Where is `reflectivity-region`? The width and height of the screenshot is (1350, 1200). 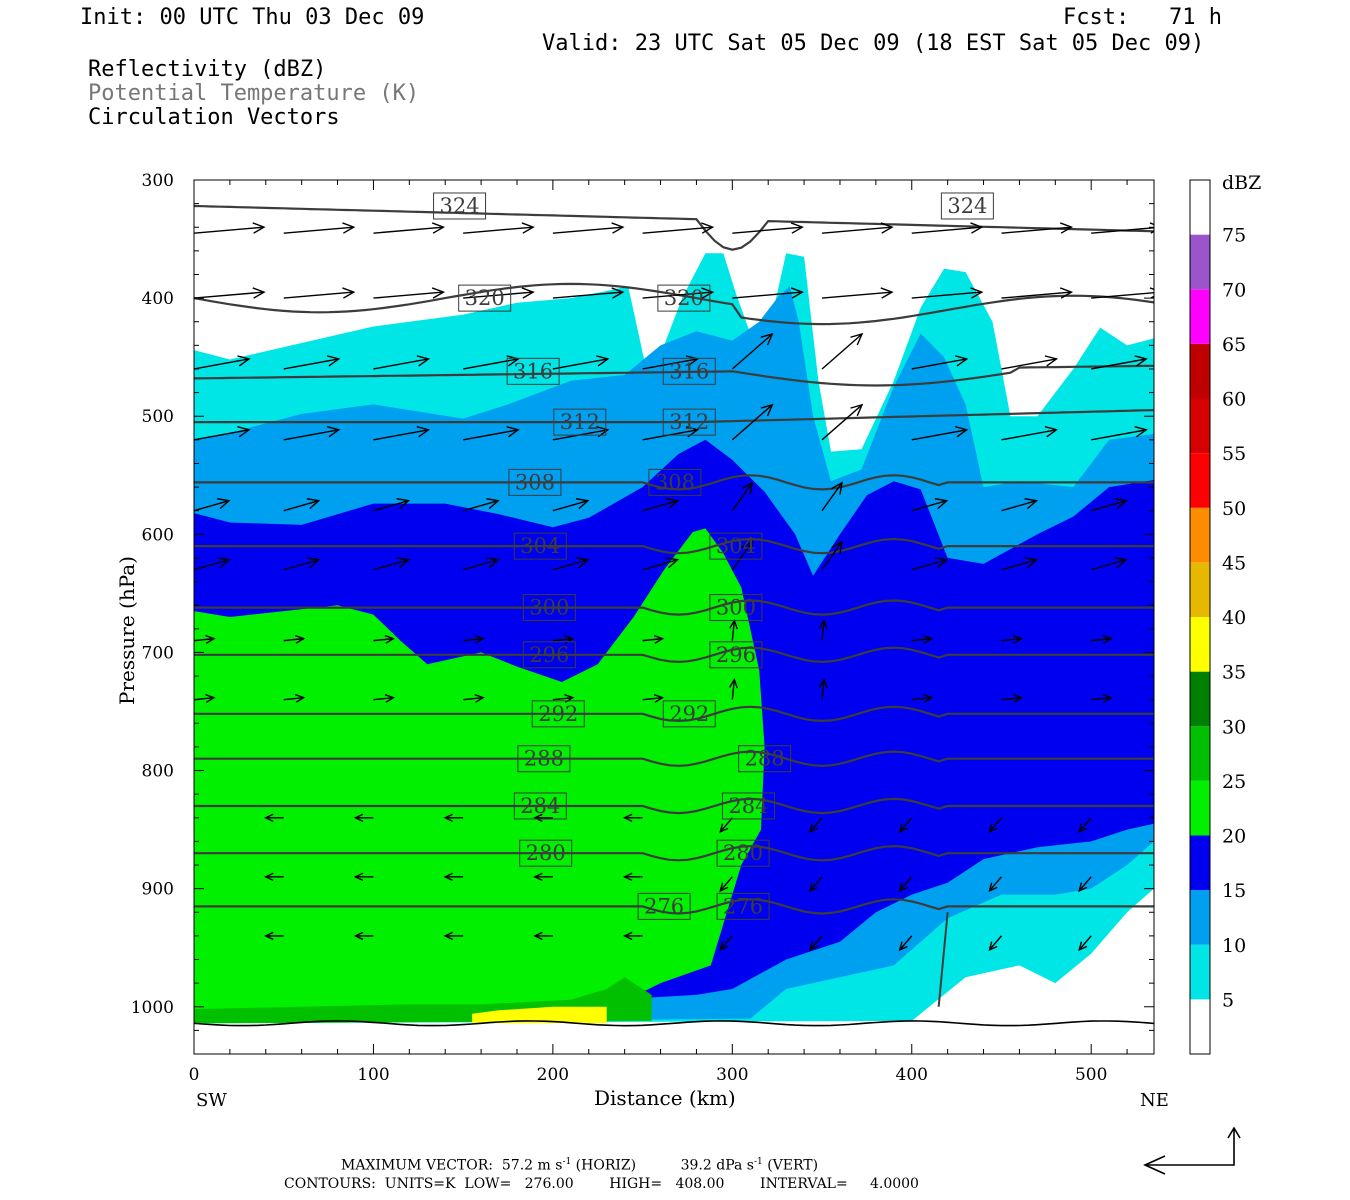
reflectivity-region is located at coordinates (539, 1015).